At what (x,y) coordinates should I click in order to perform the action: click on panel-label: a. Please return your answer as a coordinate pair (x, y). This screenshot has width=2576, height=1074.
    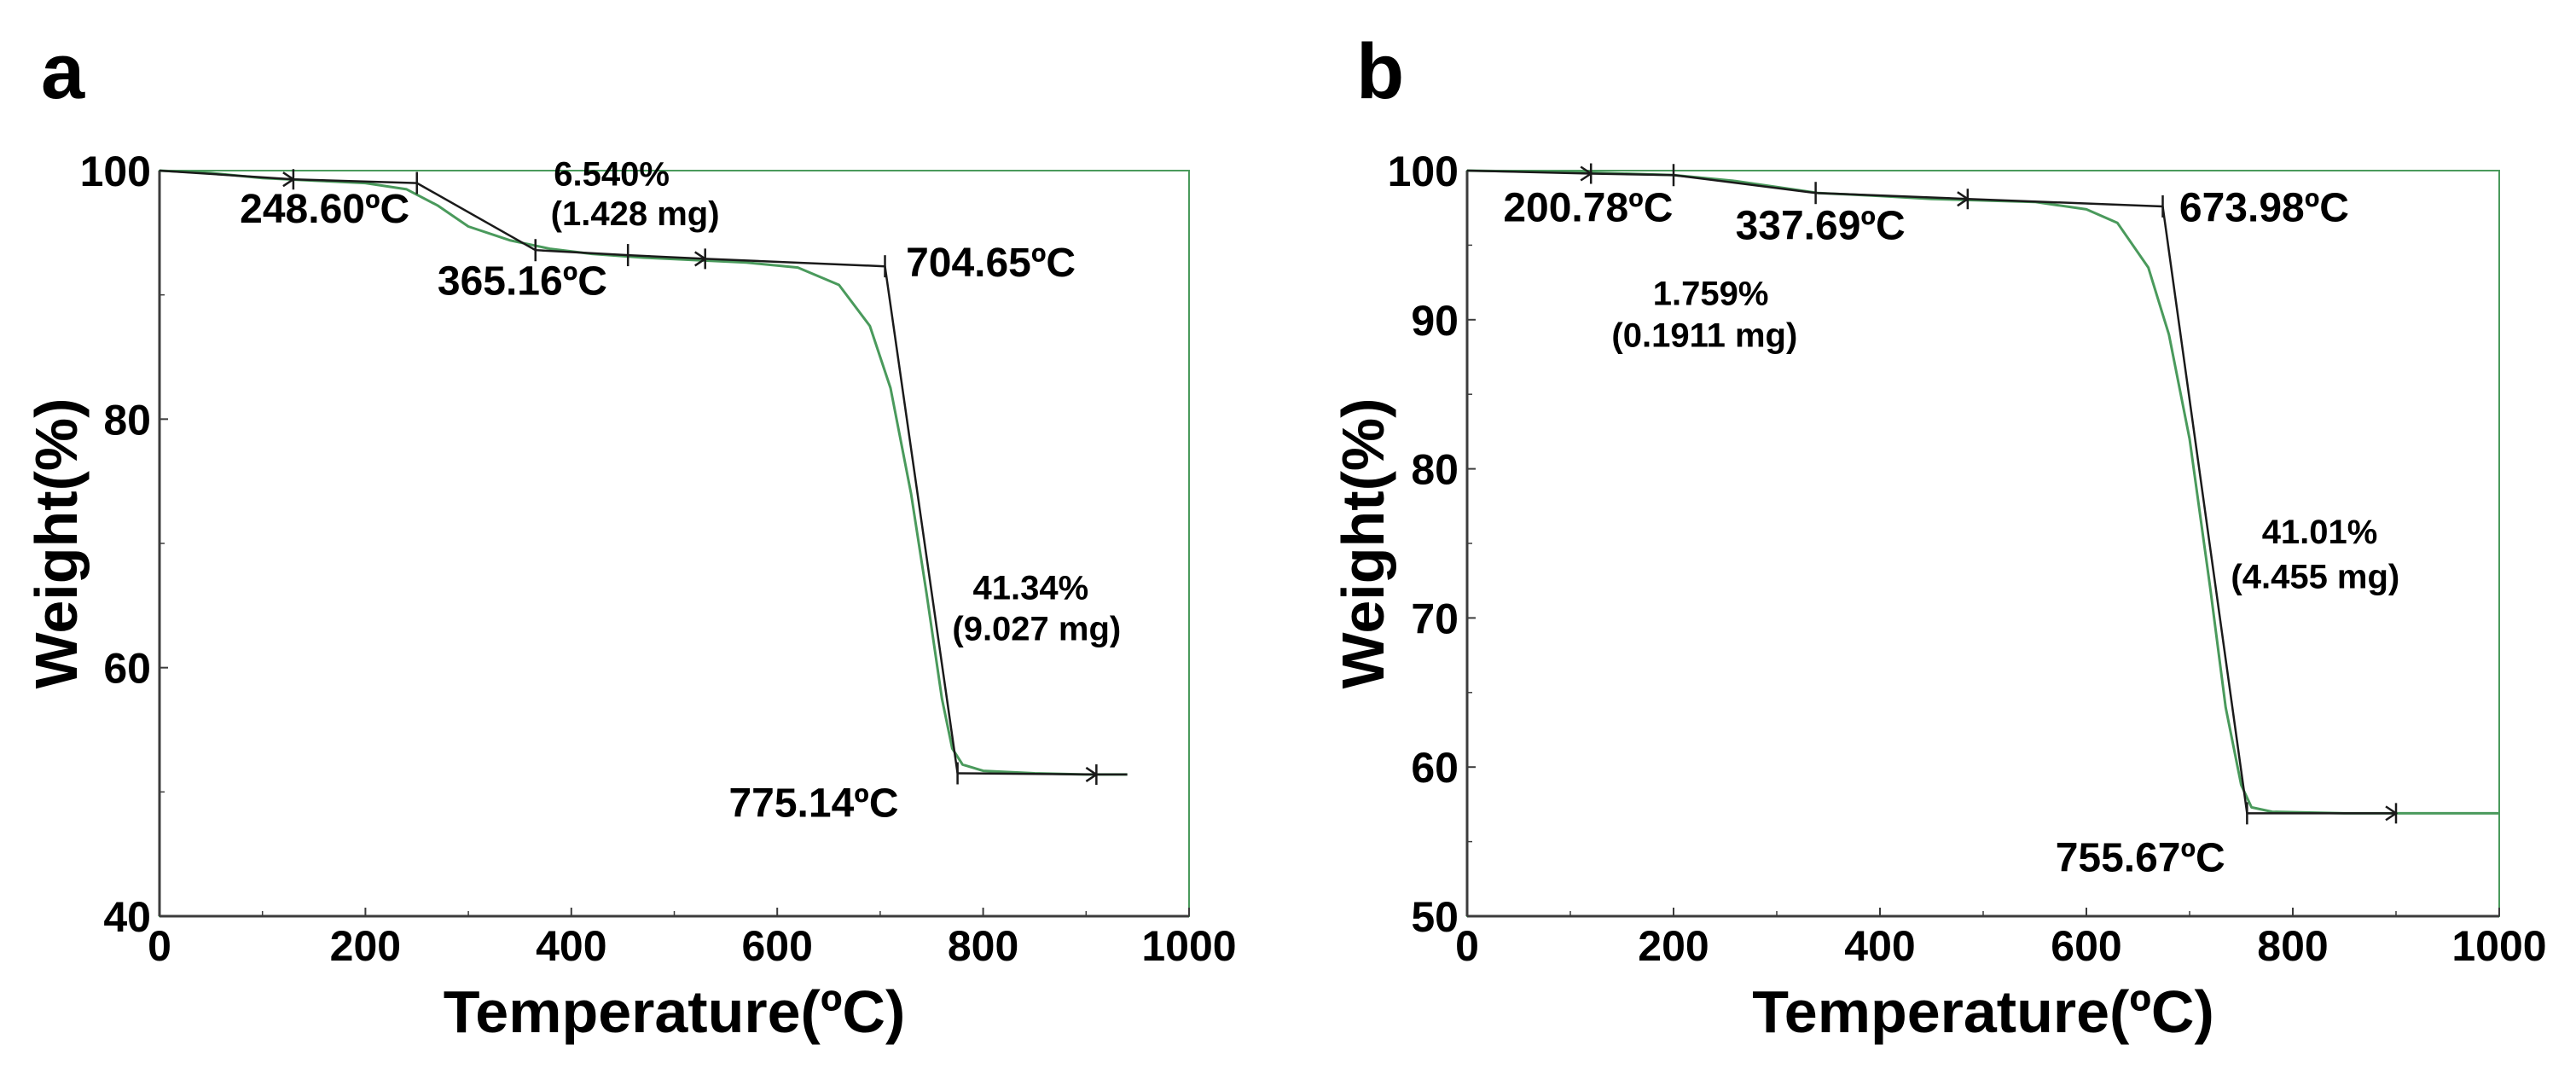
    Looking at the image, I should click on (63, 71).